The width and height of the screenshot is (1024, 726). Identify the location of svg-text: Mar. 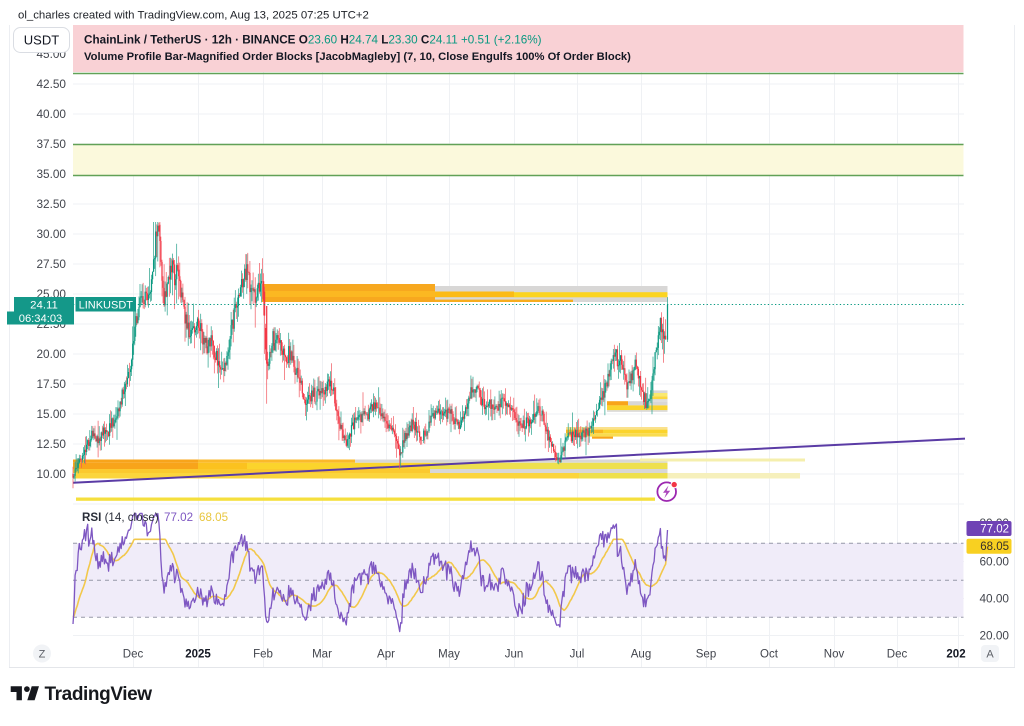
(322, 655).